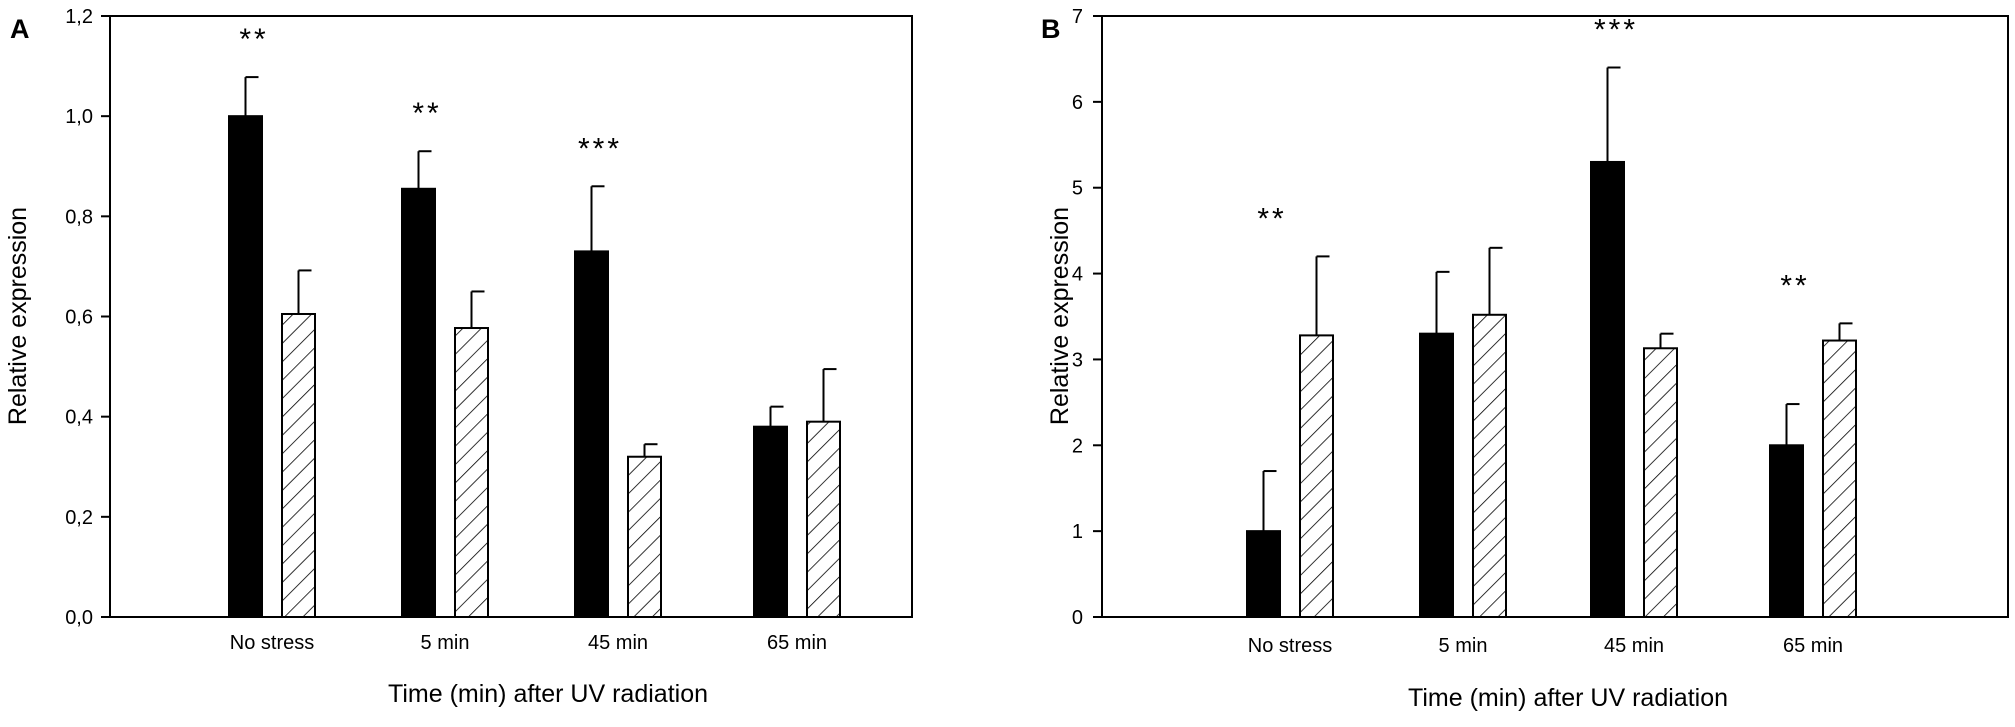 This screenshot has width=2015, height=727. Describe the element at coordinates (1077, 103) in the screenshot. I see `y-tick-label: 6` at that location.